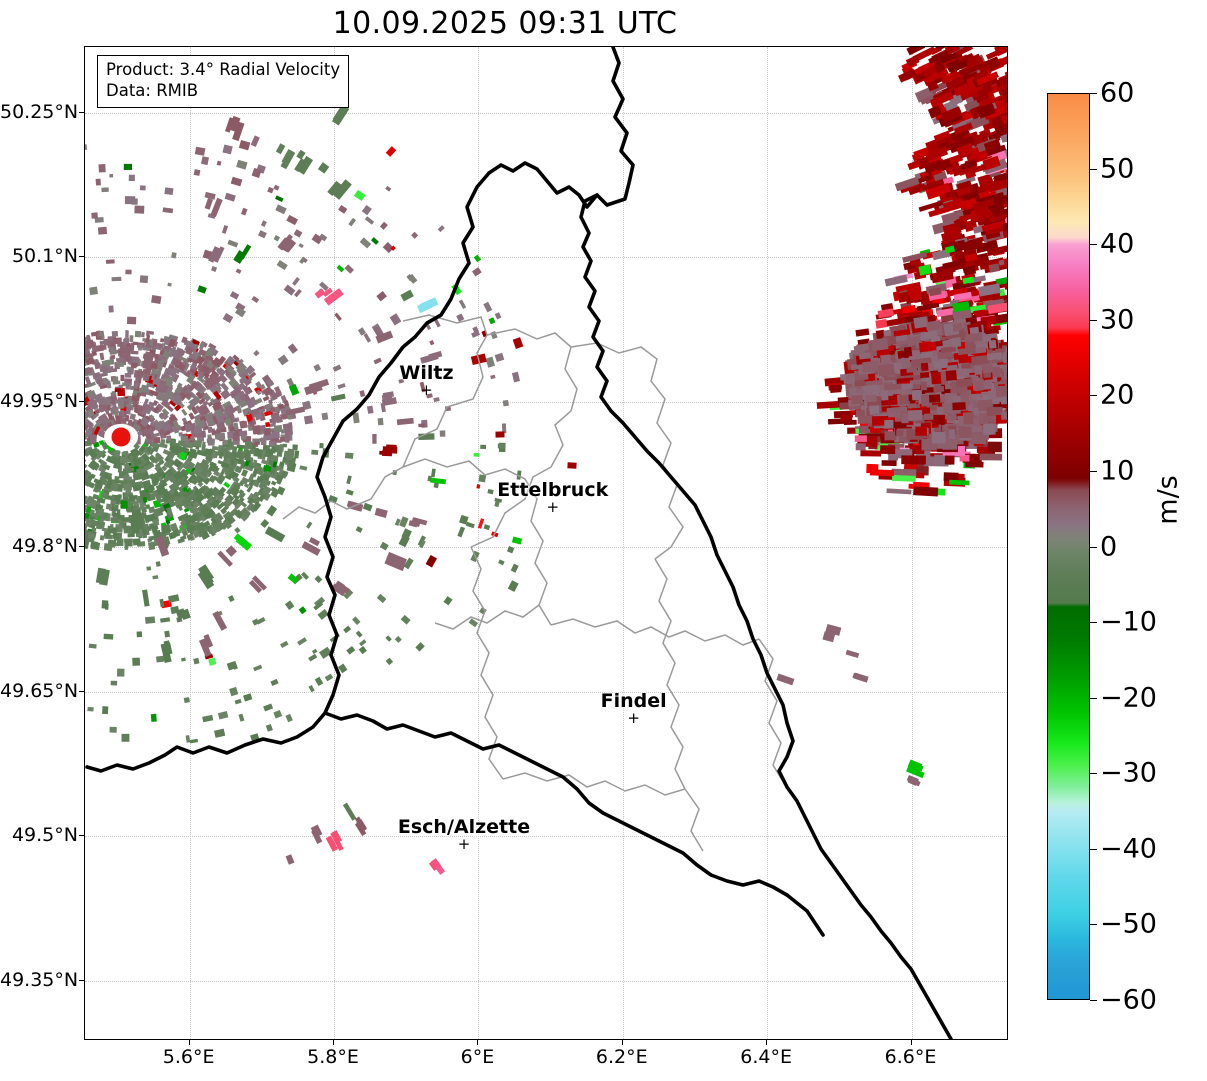 The image size is (1207, 1081). Describe the element at coordinates (39, 401) in the screenshot. I see `y-axis-tick-label: 49.95°N` at that location.